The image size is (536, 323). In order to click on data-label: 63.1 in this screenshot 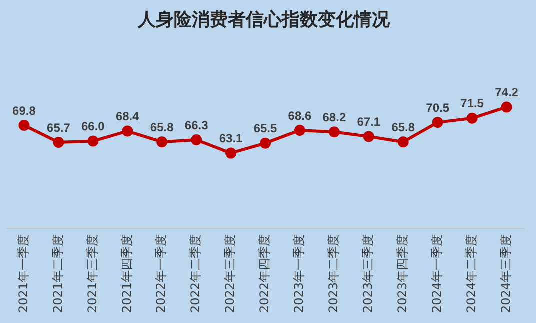, I will do `click(231, 139)`.